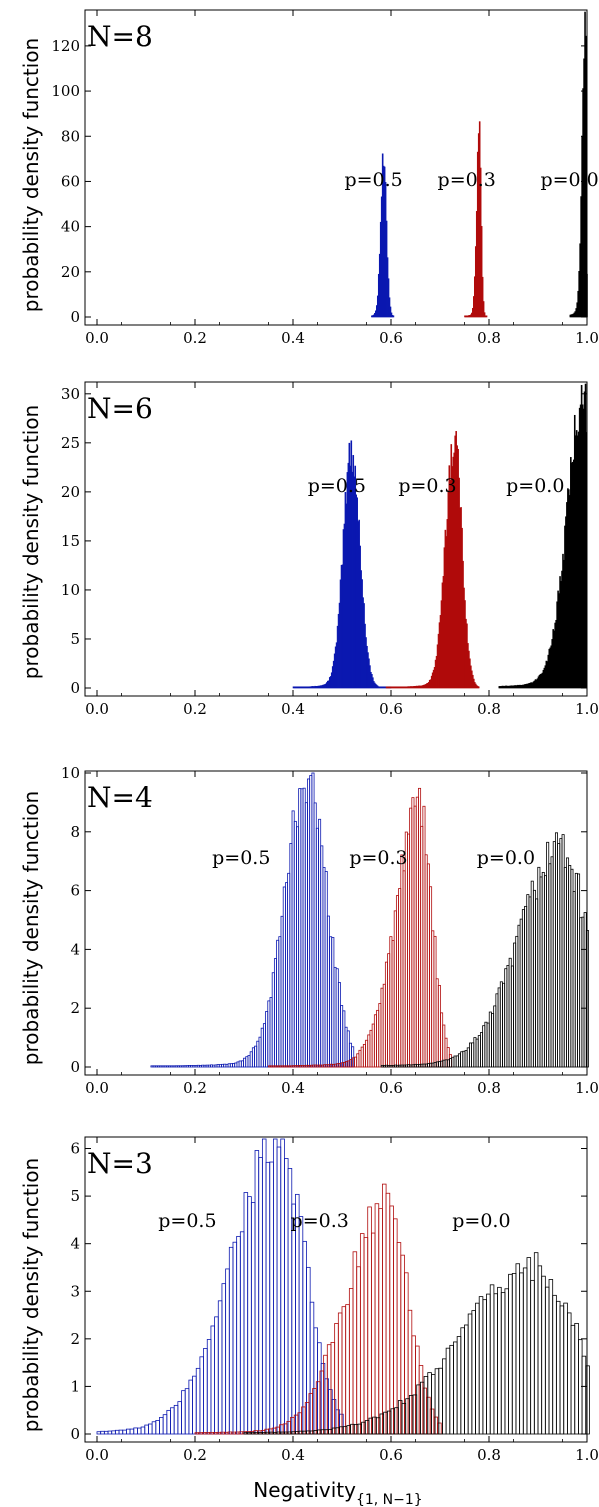 The height and width of the screenshot is (1507, 599). Describe the element at coordinates (75, 1386) in the screenshot. I see `y-tick-label: 1` at that location.